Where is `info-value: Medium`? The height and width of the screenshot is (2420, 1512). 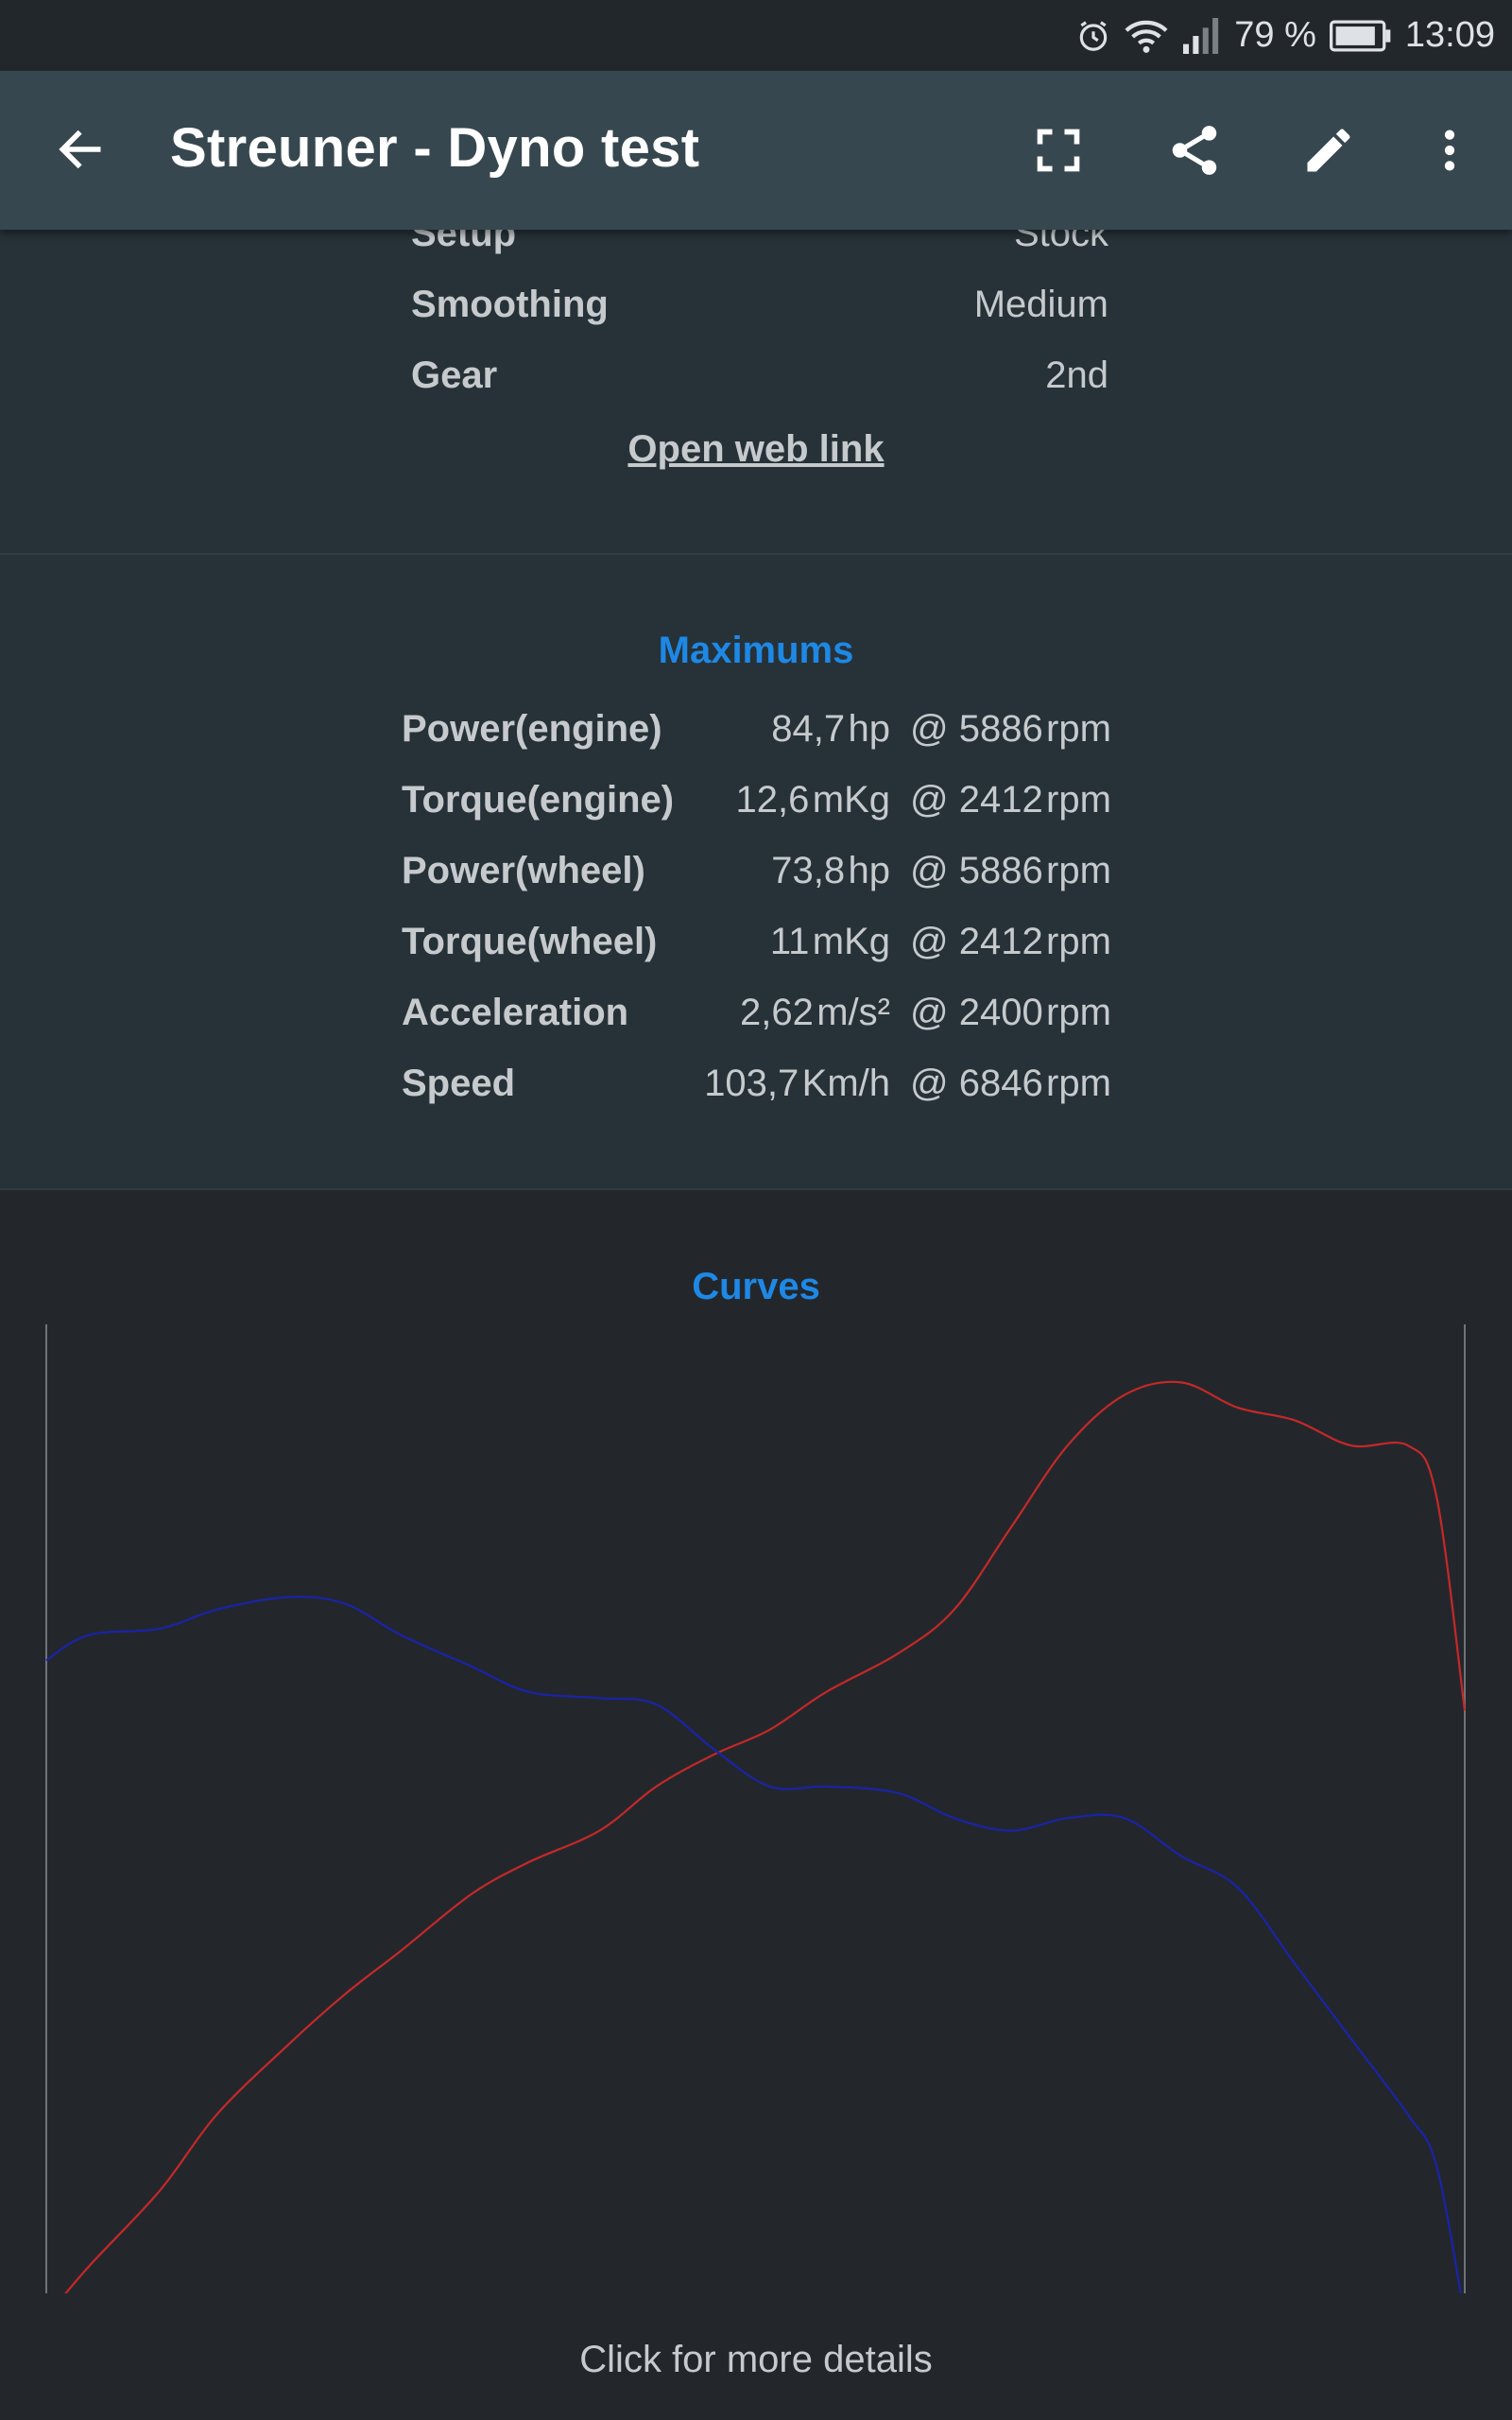 info-value: Medium is located at coordinates (1040, 304).